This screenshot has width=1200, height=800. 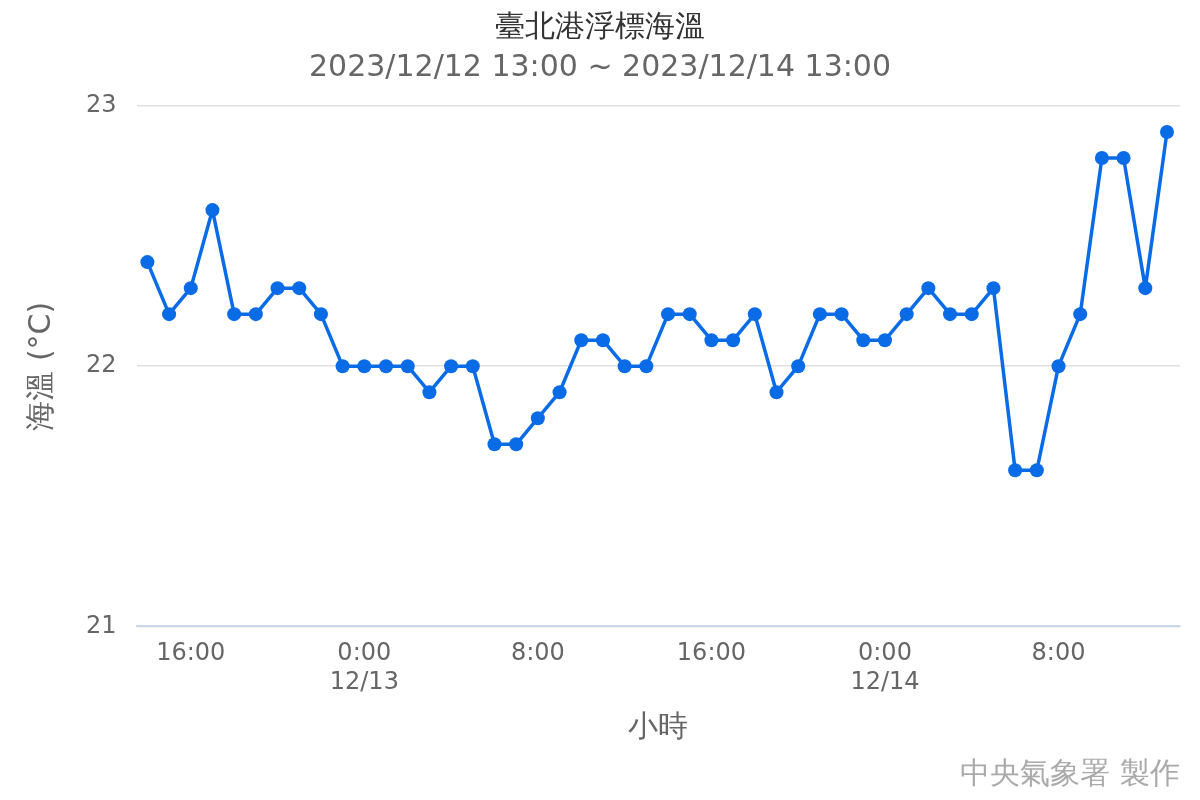 What do you see at coordinates (885, 666) in the screenshot?
I see `x-tick-label: 0:00 12/14` at bounding box center [885, 666].